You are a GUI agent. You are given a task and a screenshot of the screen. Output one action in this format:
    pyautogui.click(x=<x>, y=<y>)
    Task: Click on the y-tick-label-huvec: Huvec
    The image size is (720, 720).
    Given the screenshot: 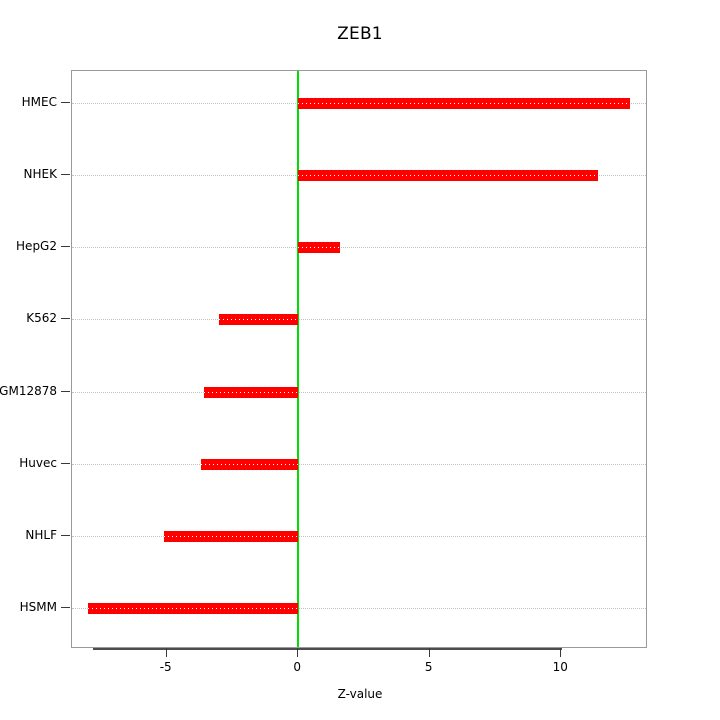 What is the action you would take?
    pyautogui.click(x=28, y=463)
    